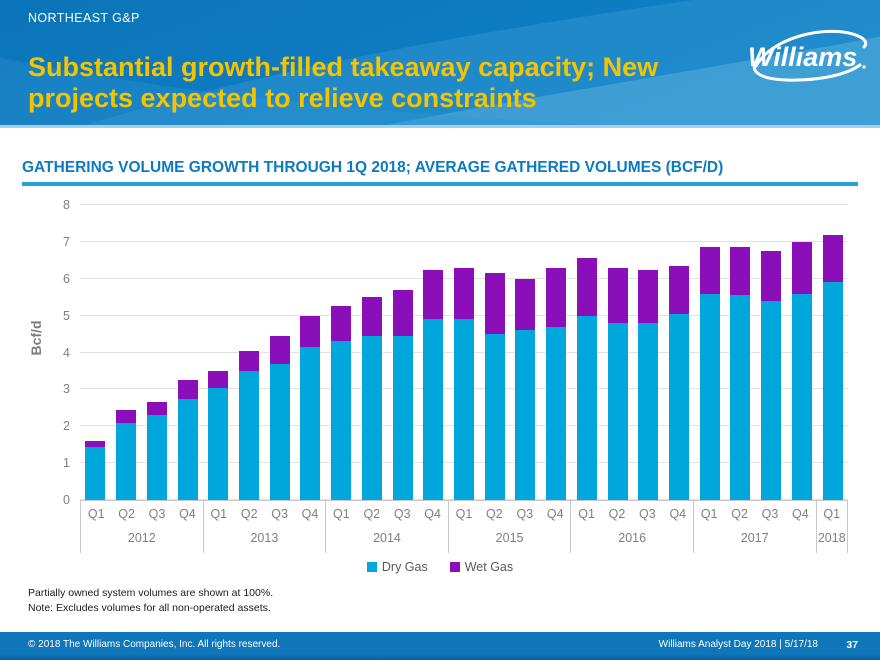 Image resolution: width=880 pixels, height=660 pixels. I want to click on year-label: 2016, so click(632, 538).